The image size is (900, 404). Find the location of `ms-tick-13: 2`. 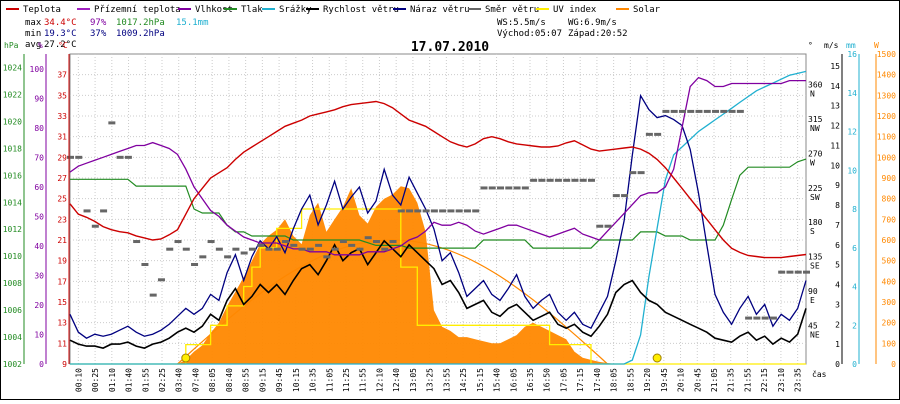

ms-tick-13: 2 is located at coordinates (837, 324).